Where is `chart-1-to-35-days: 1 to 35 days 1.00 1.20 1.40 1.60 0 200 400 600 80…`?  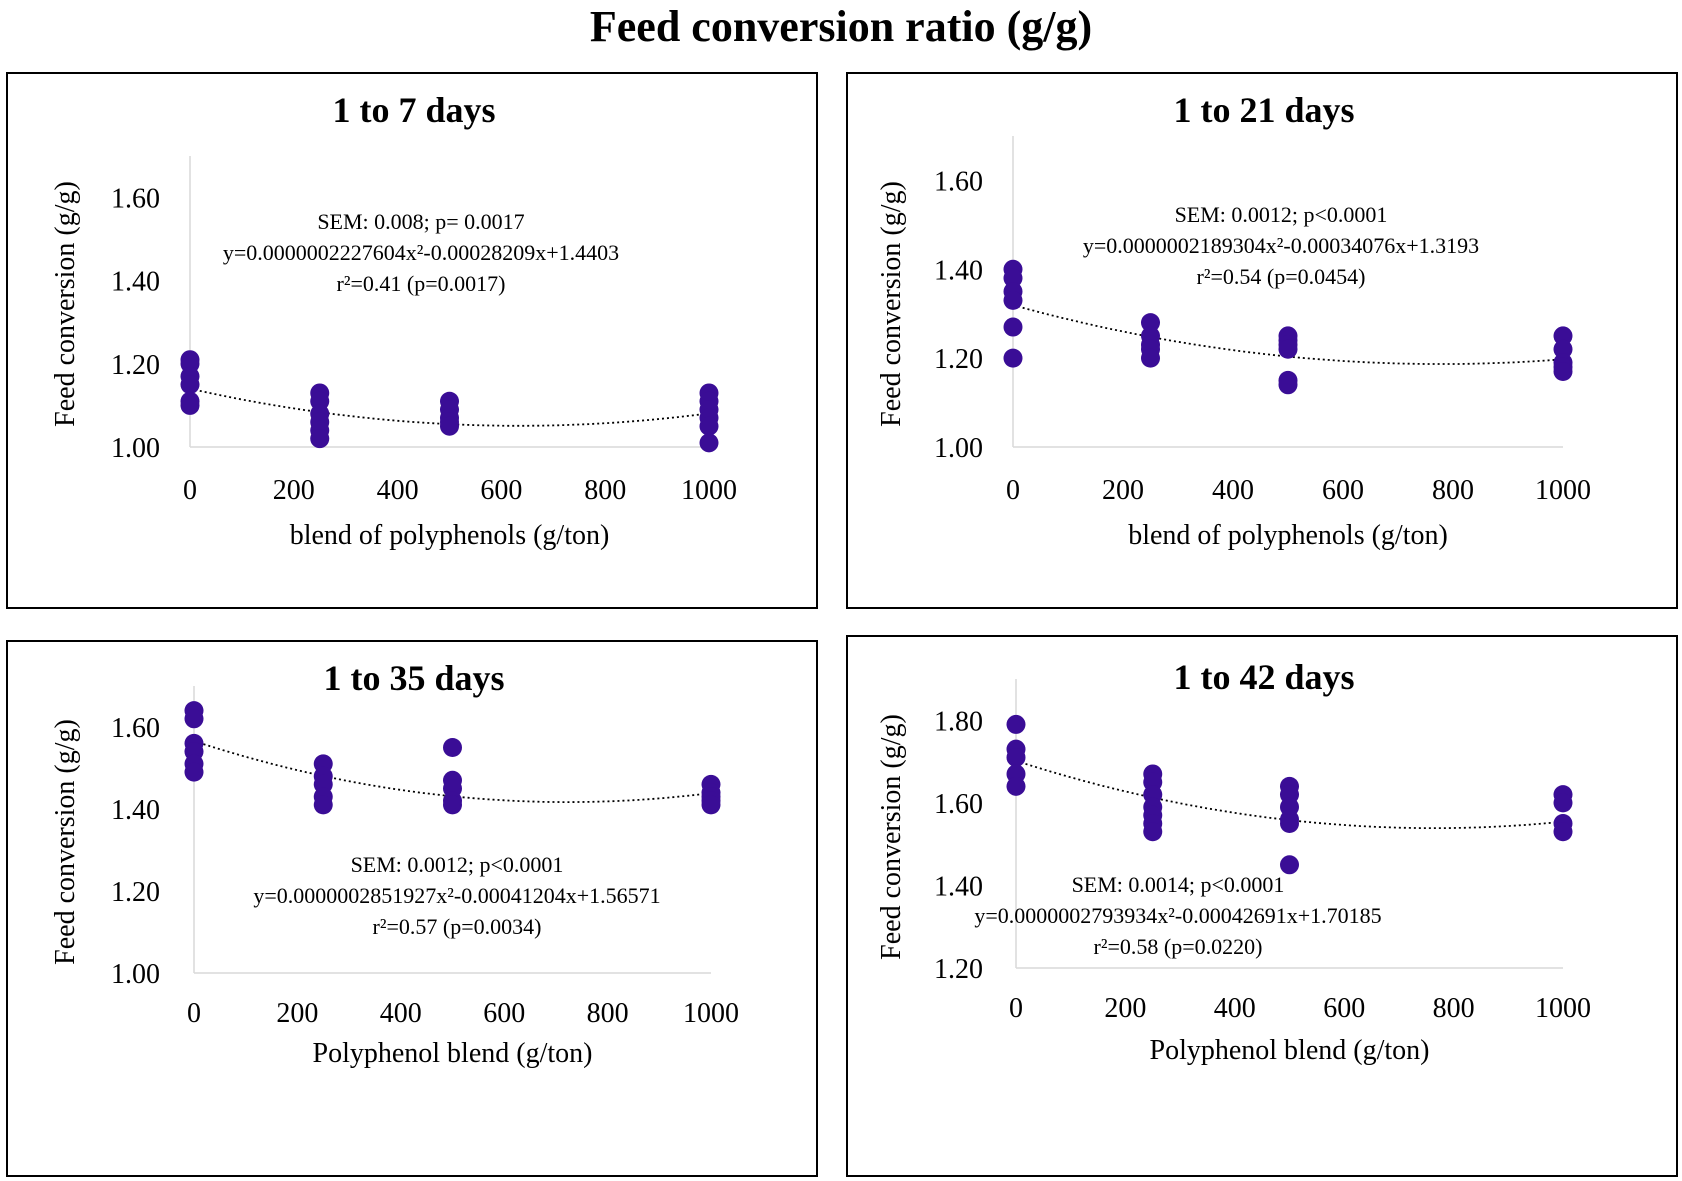 chart-1-to-35-days: 1 to 35 days 1.00 1.20 1.40 1.60 0 200 400 600 80… is located at coordinates (394, 863).